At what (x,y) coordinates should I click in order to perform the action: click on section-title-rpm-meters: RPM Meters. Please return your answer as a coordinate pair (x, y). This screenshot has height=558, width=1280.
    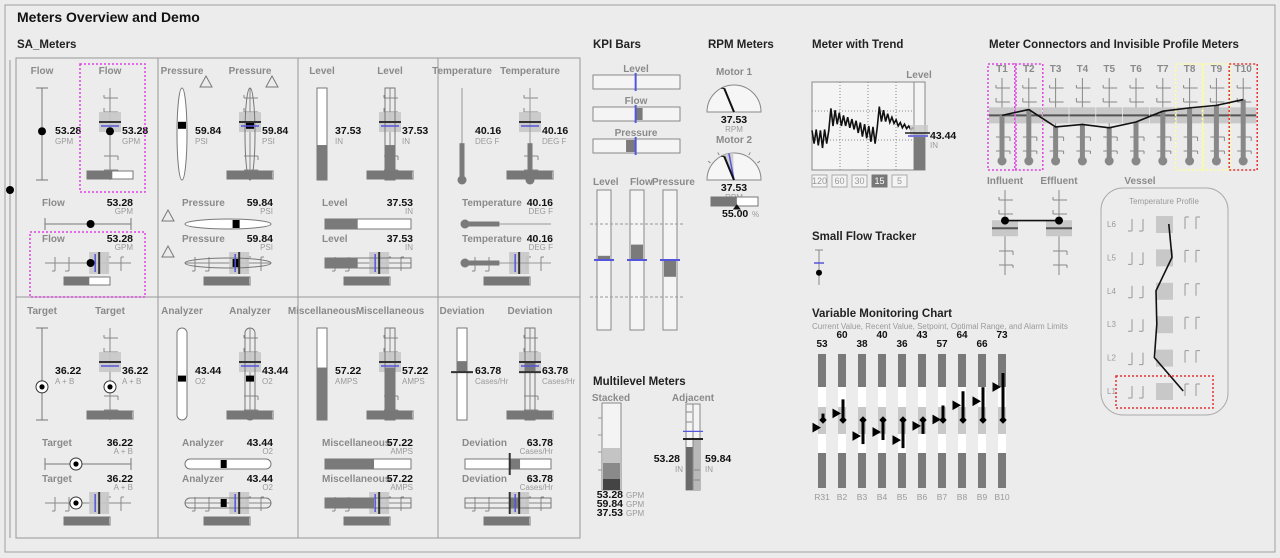
    Looking at the image, I should click on (741, 45).